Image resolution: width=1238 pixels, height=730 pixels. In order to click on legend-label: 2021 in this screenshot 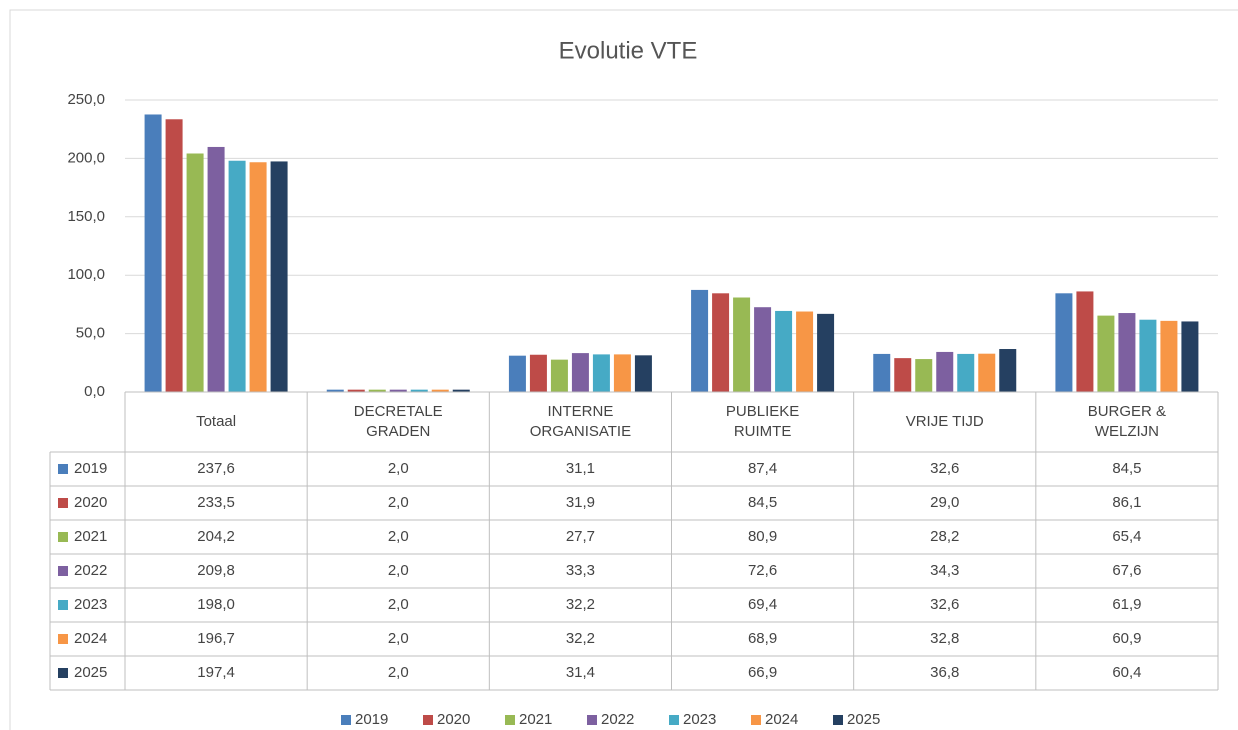, I will do `click(535, 719)`.